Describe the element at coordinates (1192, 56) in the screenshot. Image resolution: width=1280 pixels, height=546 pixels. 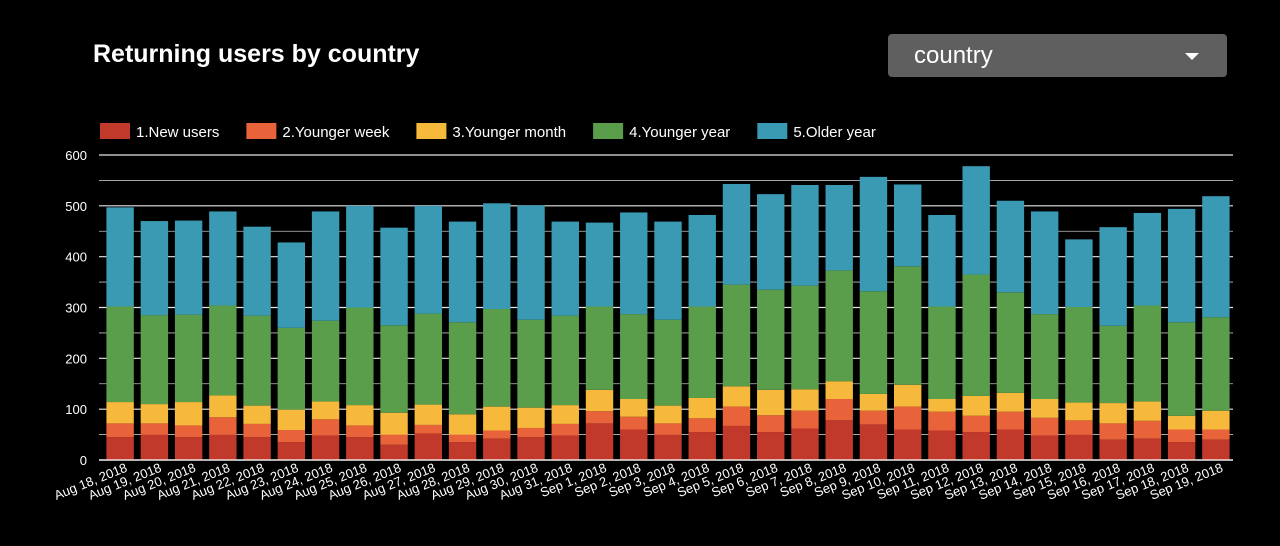
I see `chevron-down-icon` at that location.